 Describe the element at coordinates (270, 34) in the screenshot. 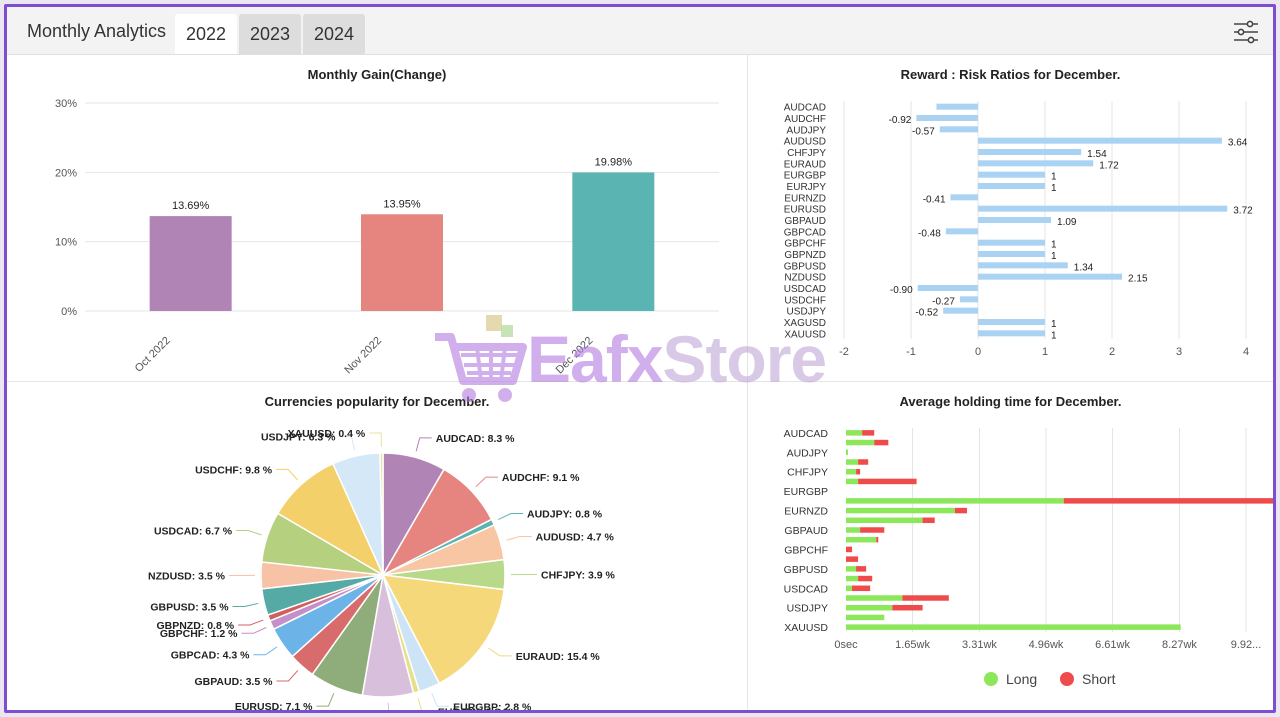

I see `tab-2023: 2023` at that location.